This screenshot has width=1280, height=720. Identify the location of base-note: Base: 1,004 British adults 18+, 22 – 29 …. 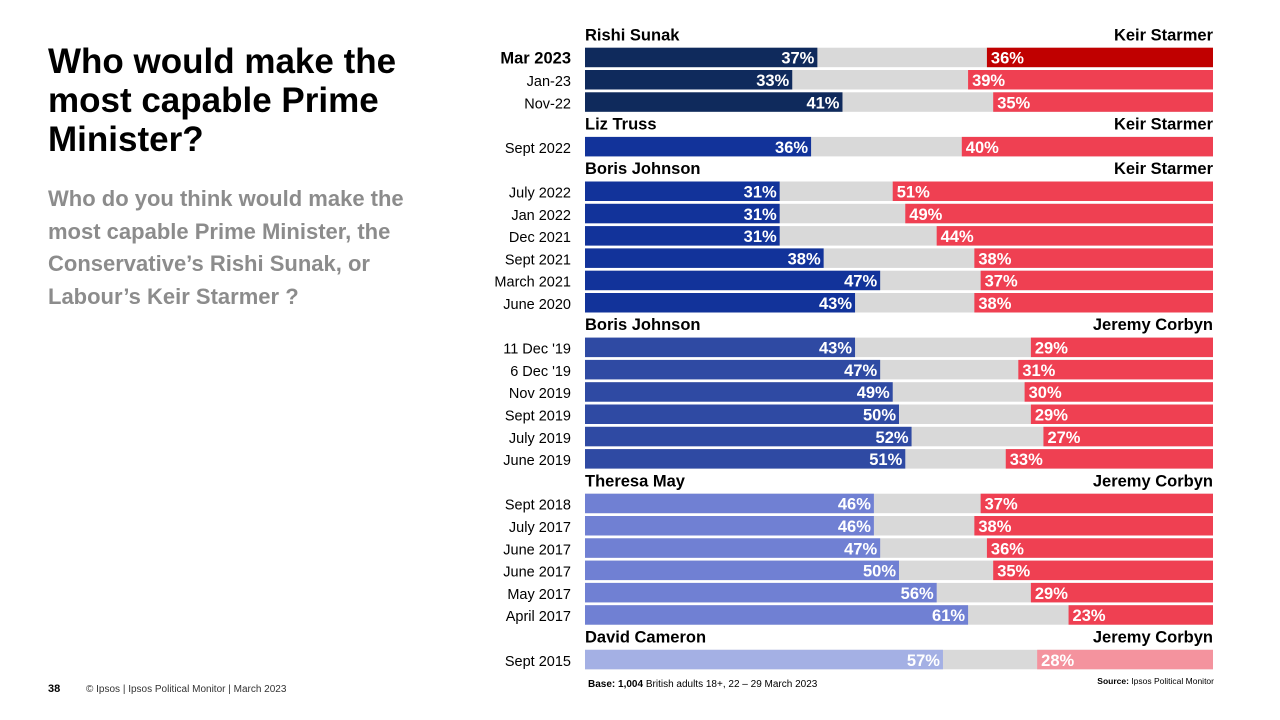
(702, 684).